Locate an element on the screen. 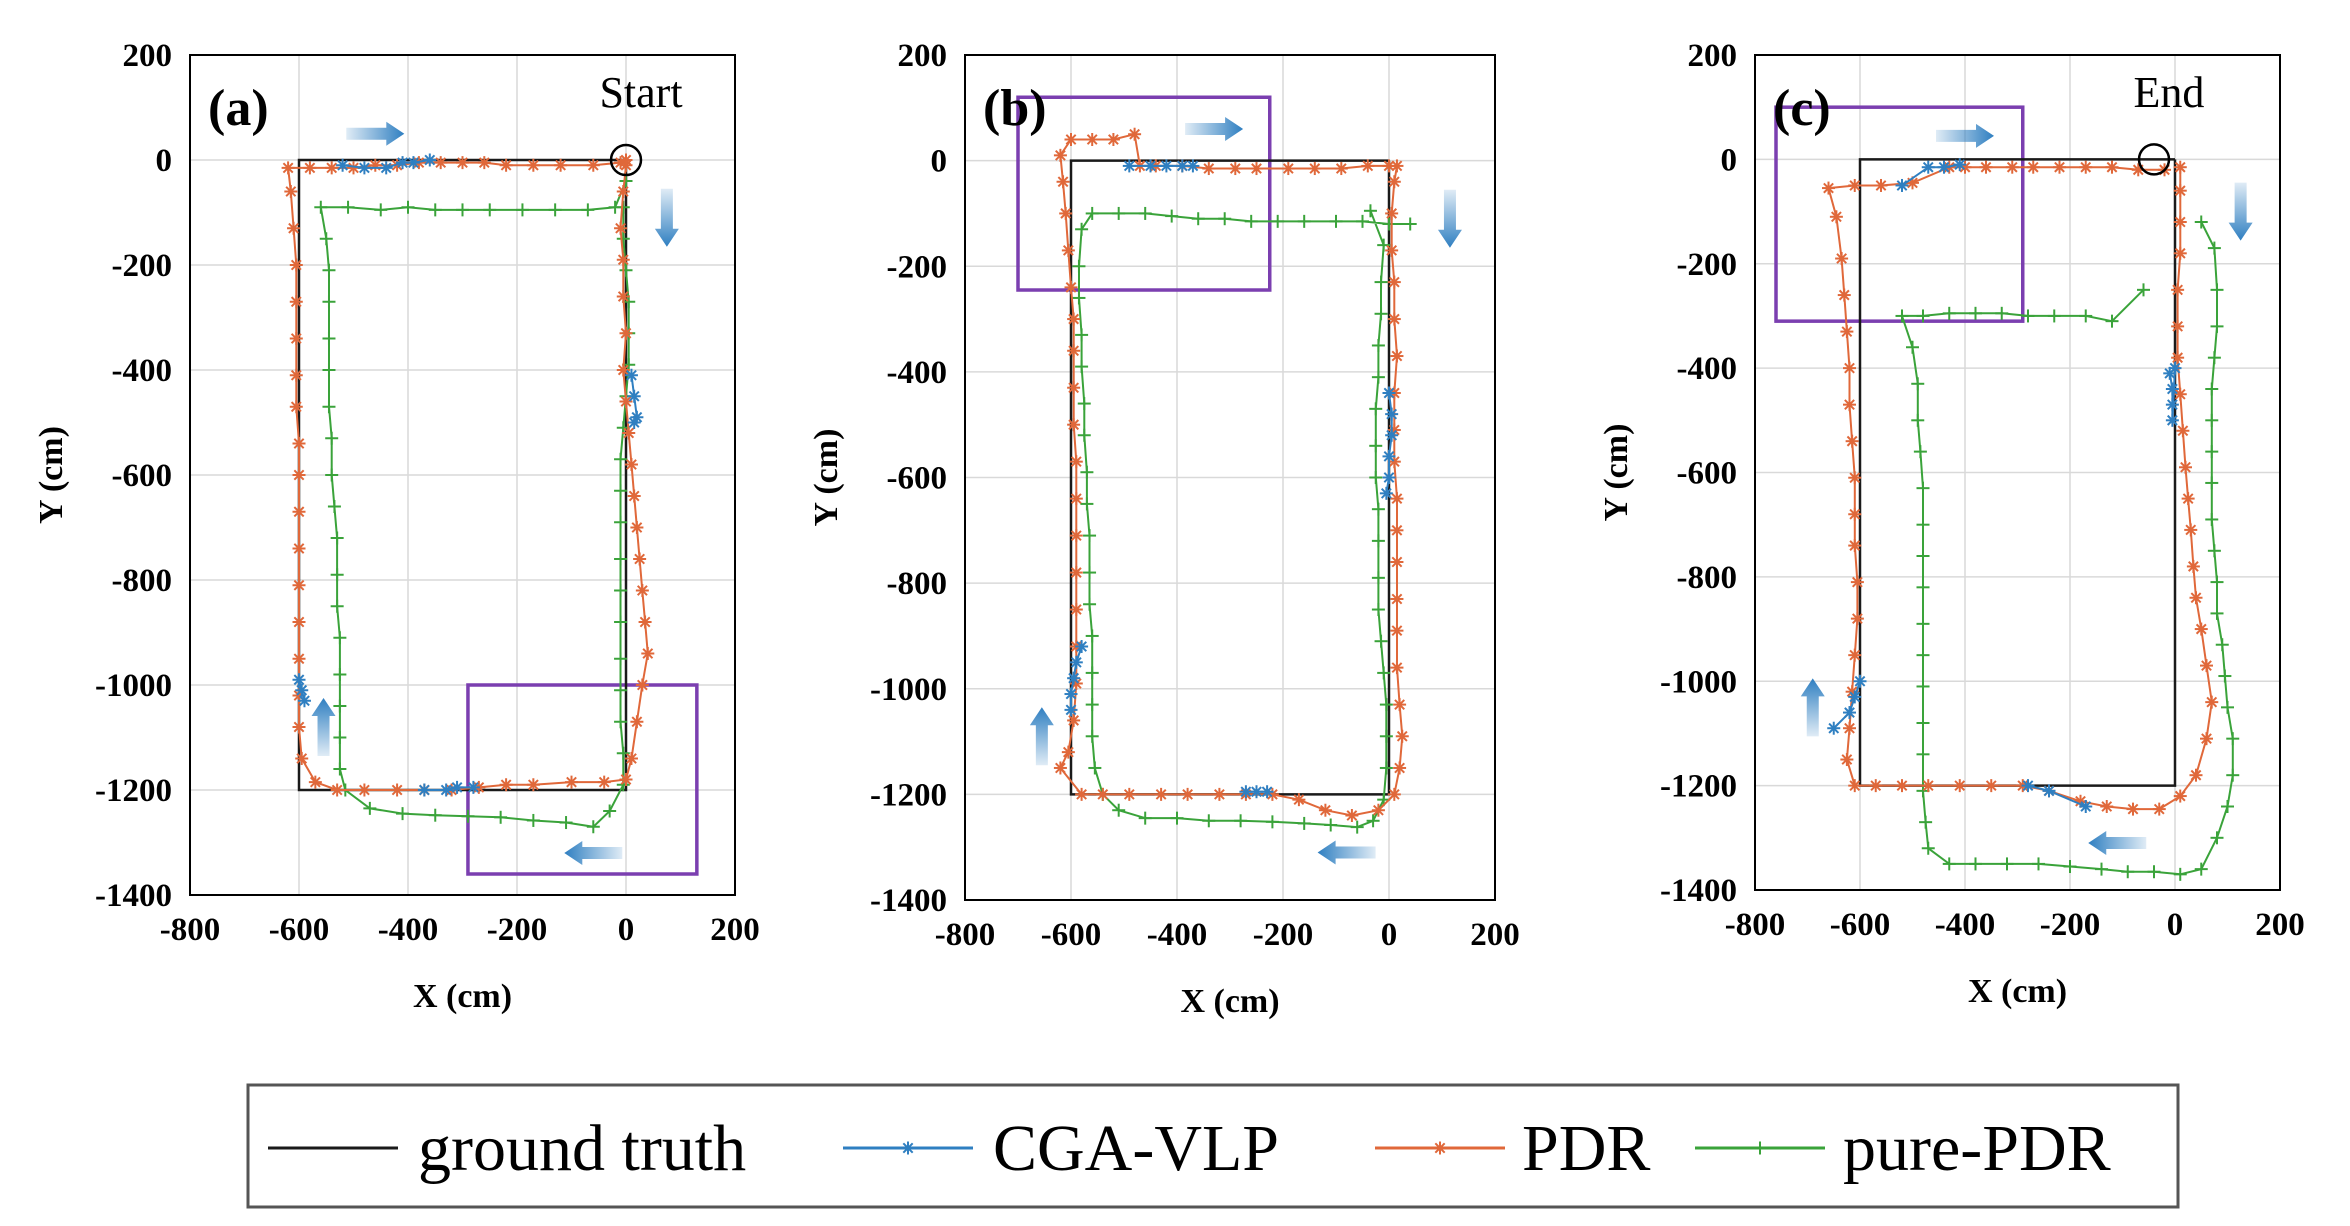 This screenshot has width=2350, height=1226. y-axis-label: Y (cm) is located at coordinates (1616, 473).